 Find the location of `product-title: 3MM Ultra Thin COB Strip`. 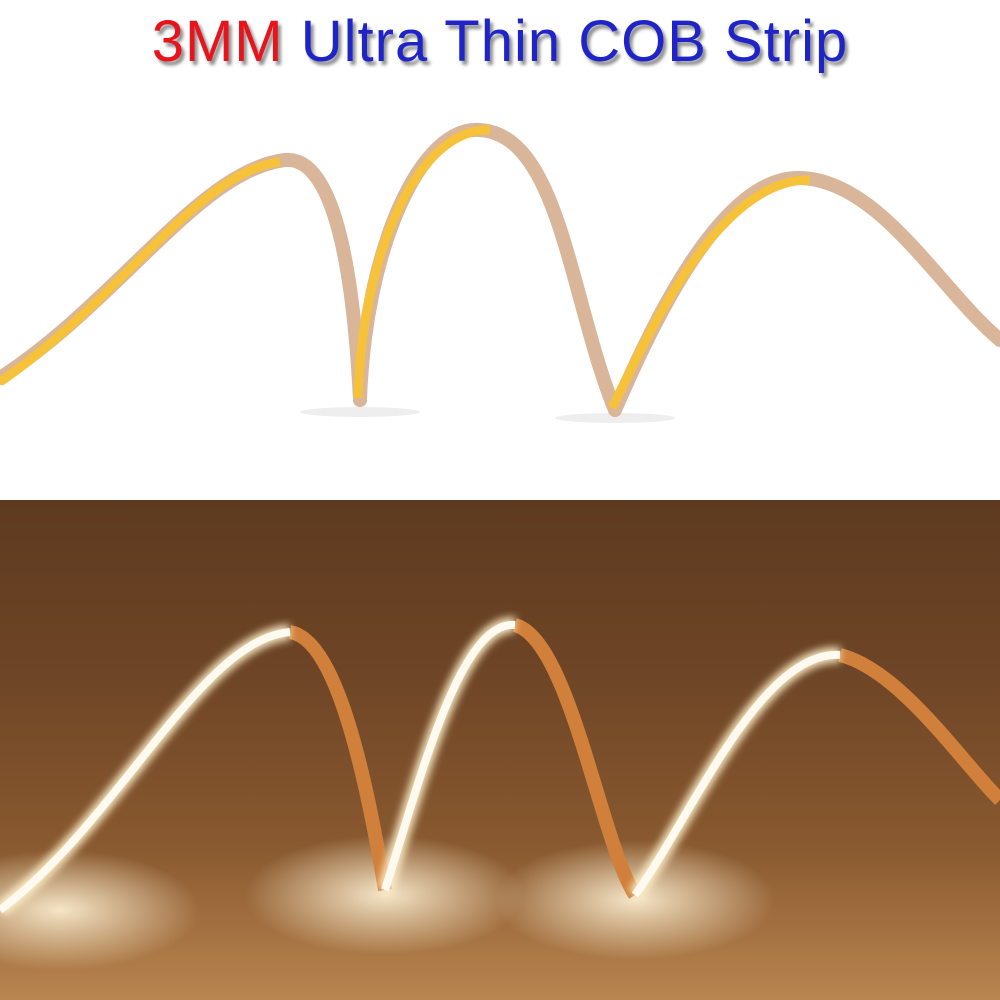

product-title: 3MM Ultra Thin COB Strip is located at coordinates (500, 41).